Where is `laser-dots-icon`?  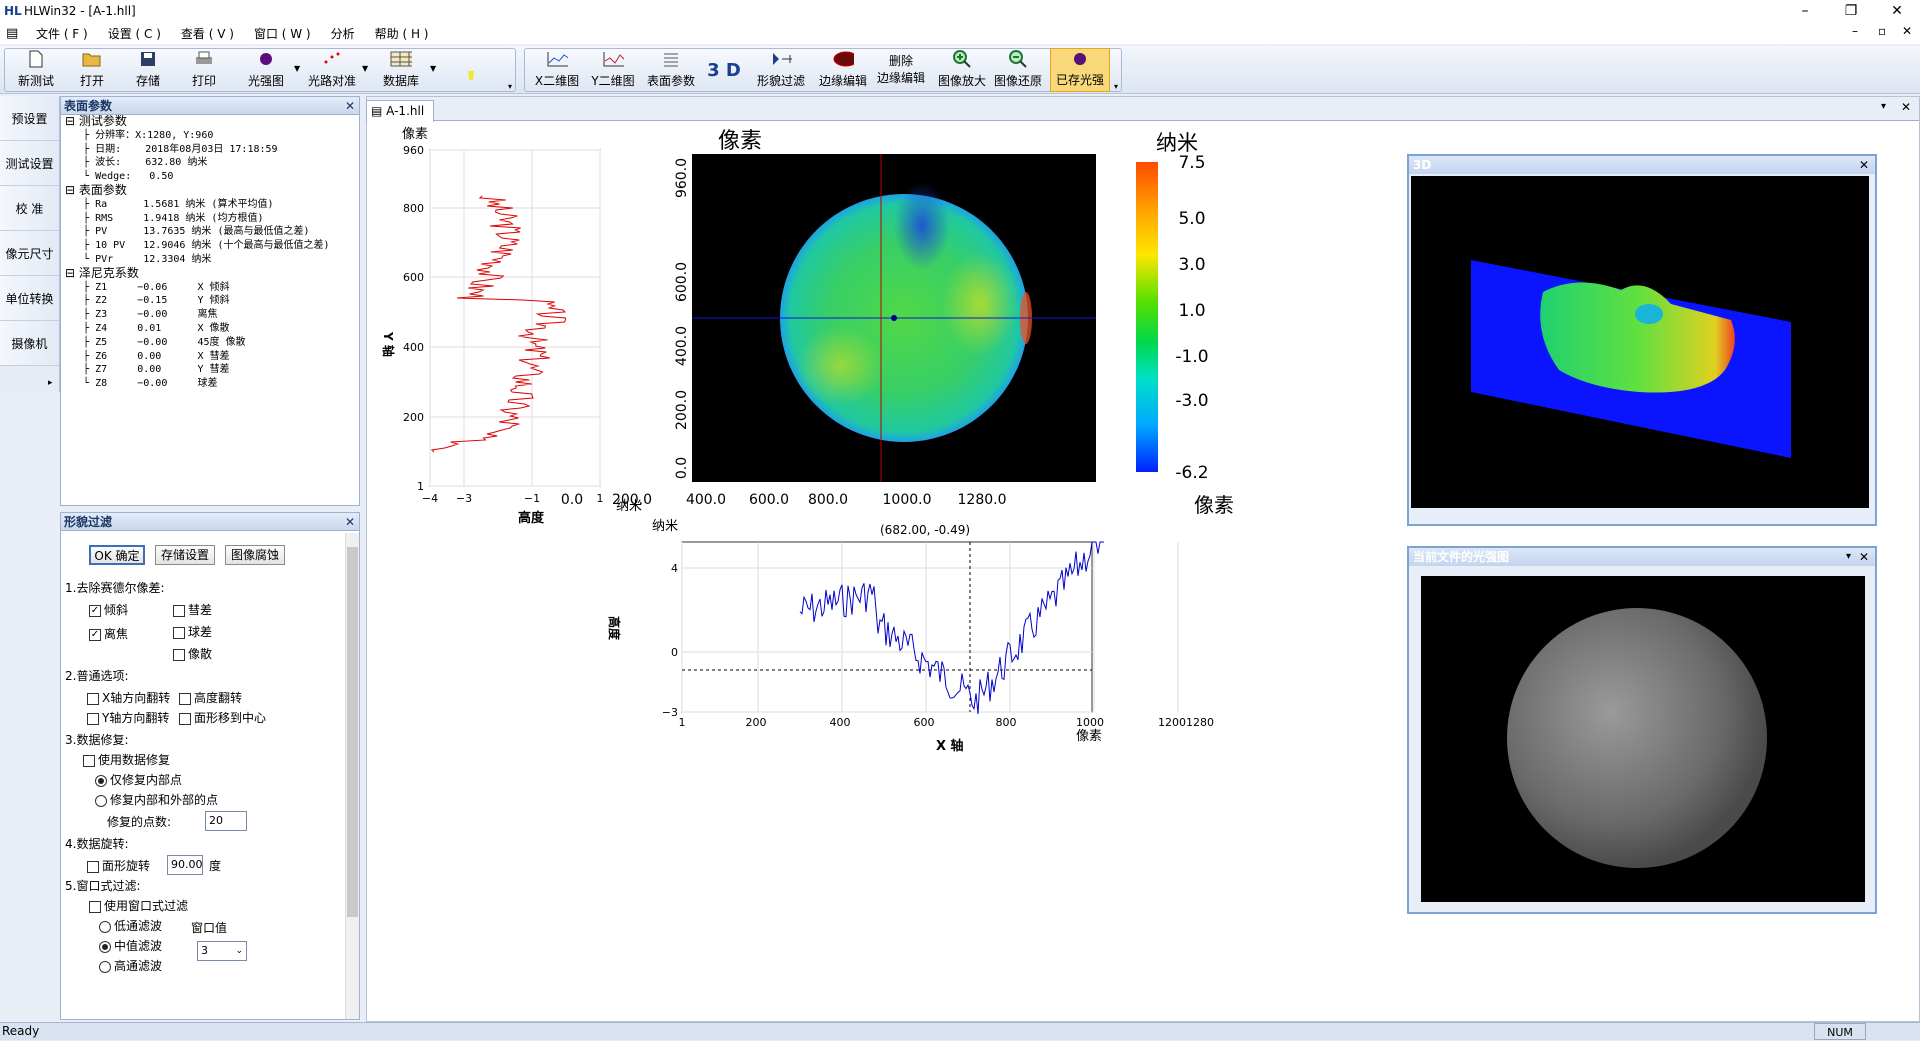
laser-dots-icon is located at coordinates (332, 59).